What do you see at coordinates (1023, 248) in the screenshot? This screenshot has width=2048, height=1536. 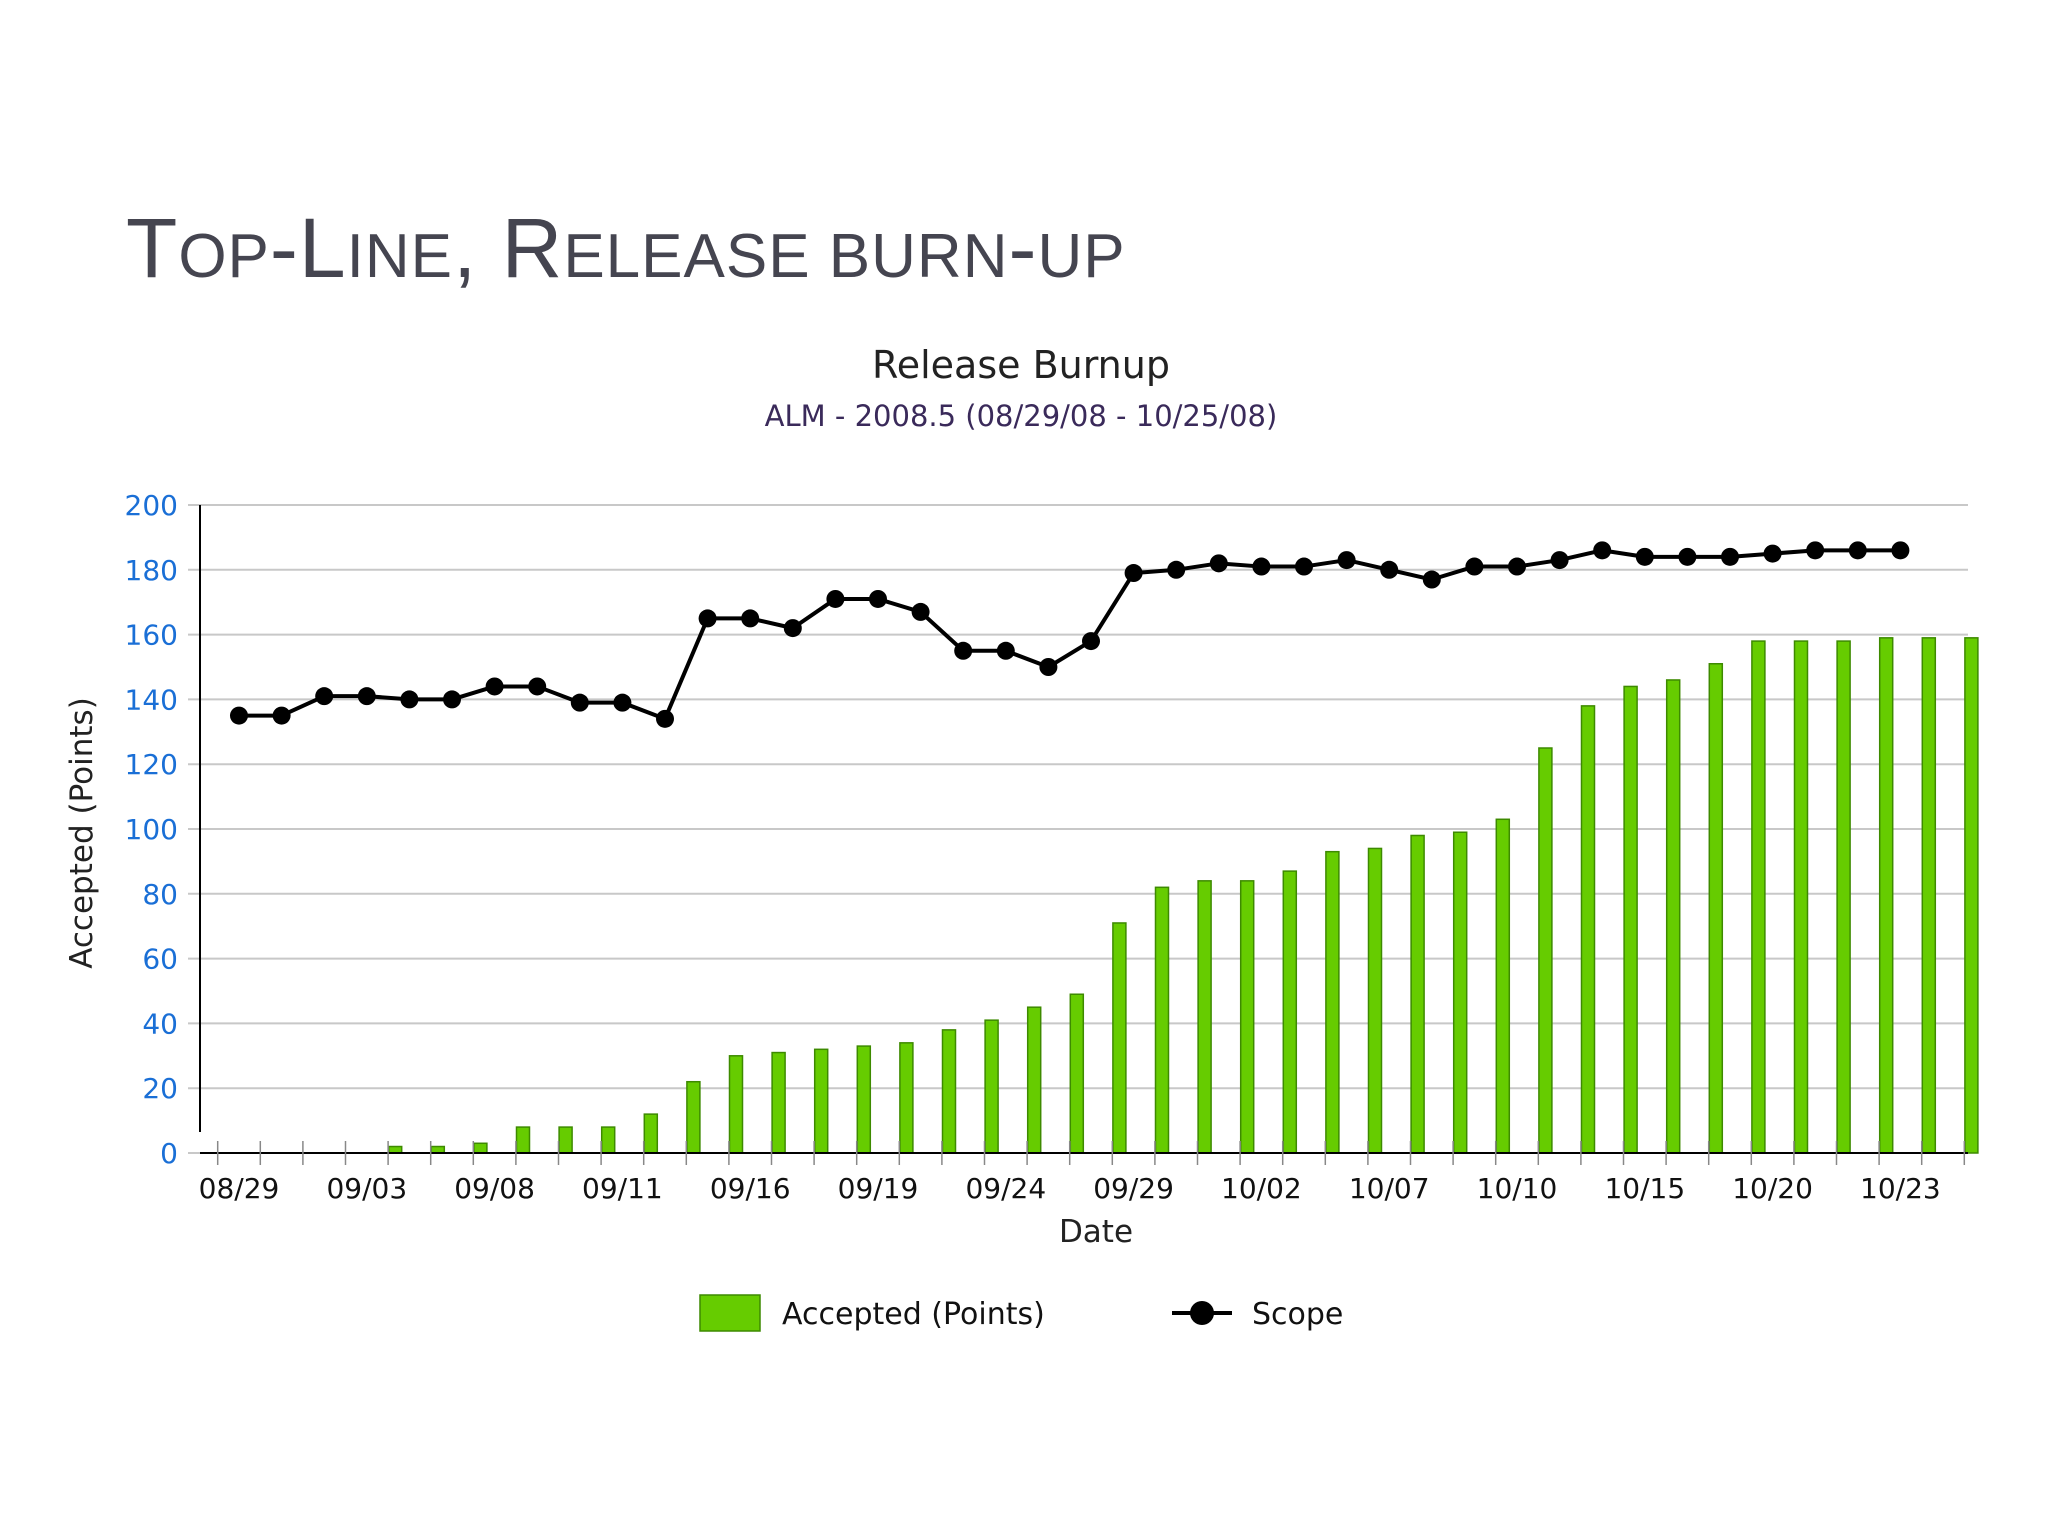 I see `slide-title-part: -` at bounding box center [1023, 248].